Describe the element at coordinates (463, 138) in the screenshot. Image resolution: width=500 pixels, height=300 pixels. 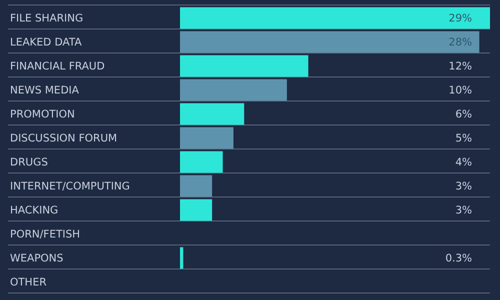
I see `data-label: 5%` at that location.